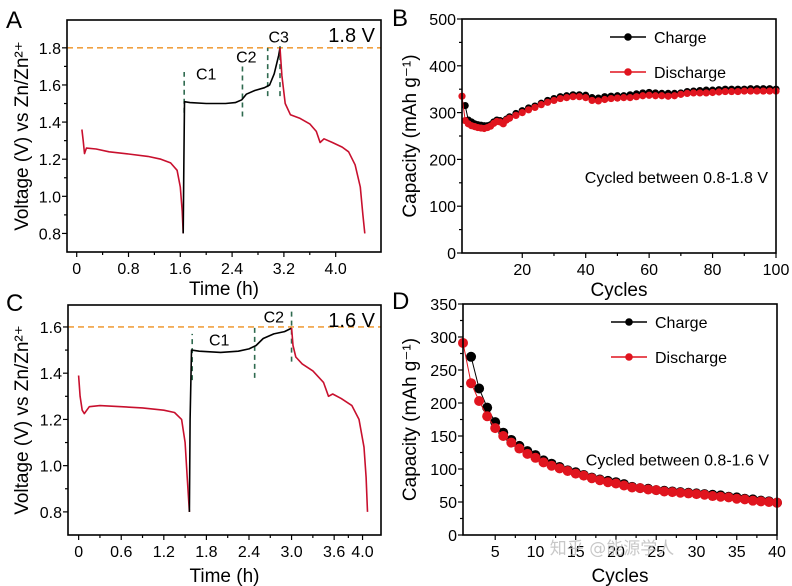 Image resolution: width=792 pixels, height=586 pixels. Describe the element at coordinates (649, 270) in the screenshot. I see `x-tick-label: 60` at that location.